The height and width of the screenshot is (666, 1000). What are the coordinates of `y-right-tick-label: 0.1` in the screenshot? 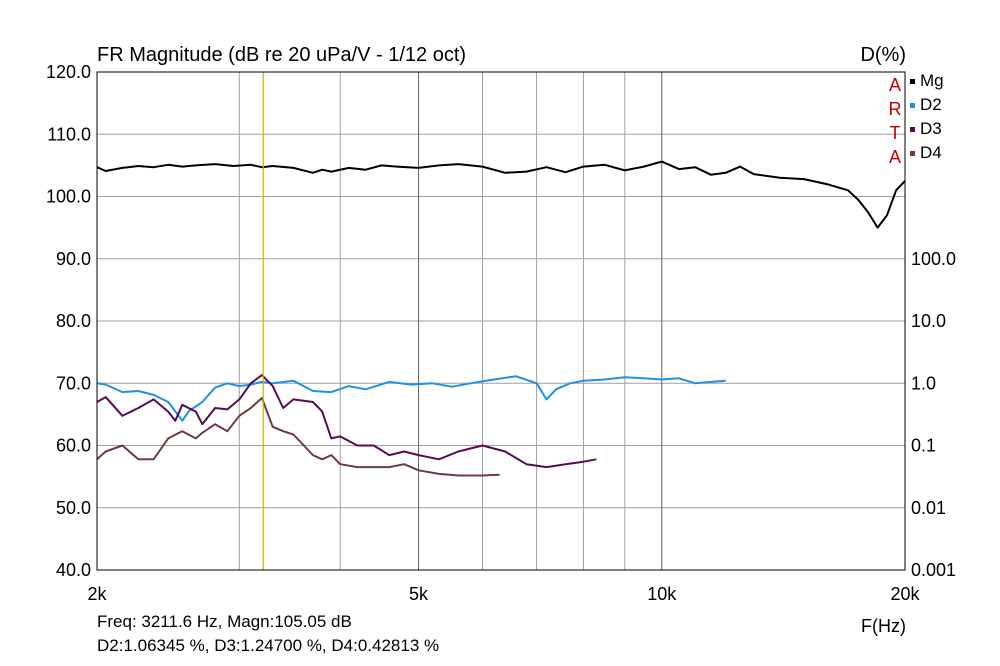 It's located at (923, 446).